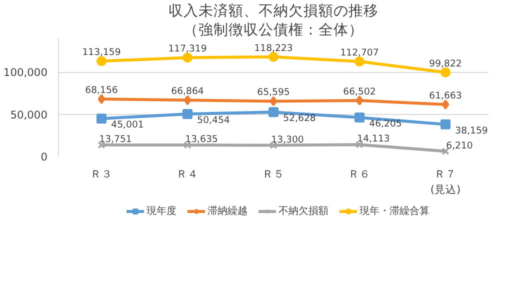 The height and width of the screenshot is (287, 517). I want to click on chart-subtitle: （強制徴収公債権：全体）, so click(274, 30).